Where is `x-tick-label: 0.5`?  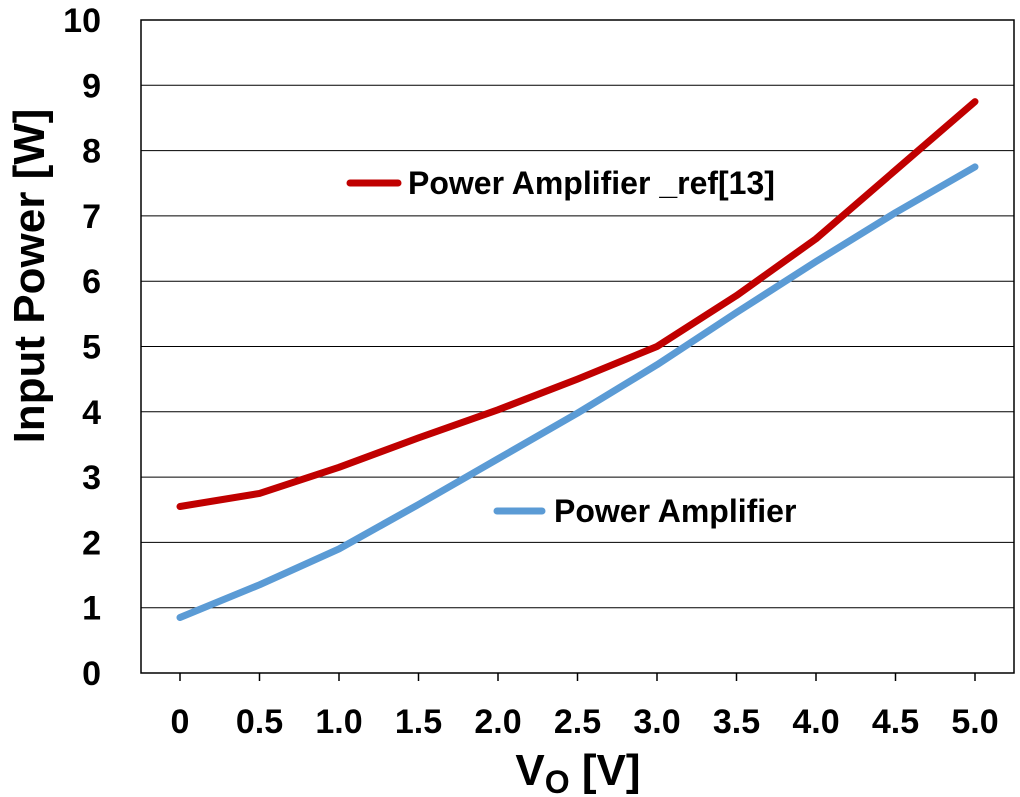
x-tick-label: 0.5 is located at coordinates (259, 722).